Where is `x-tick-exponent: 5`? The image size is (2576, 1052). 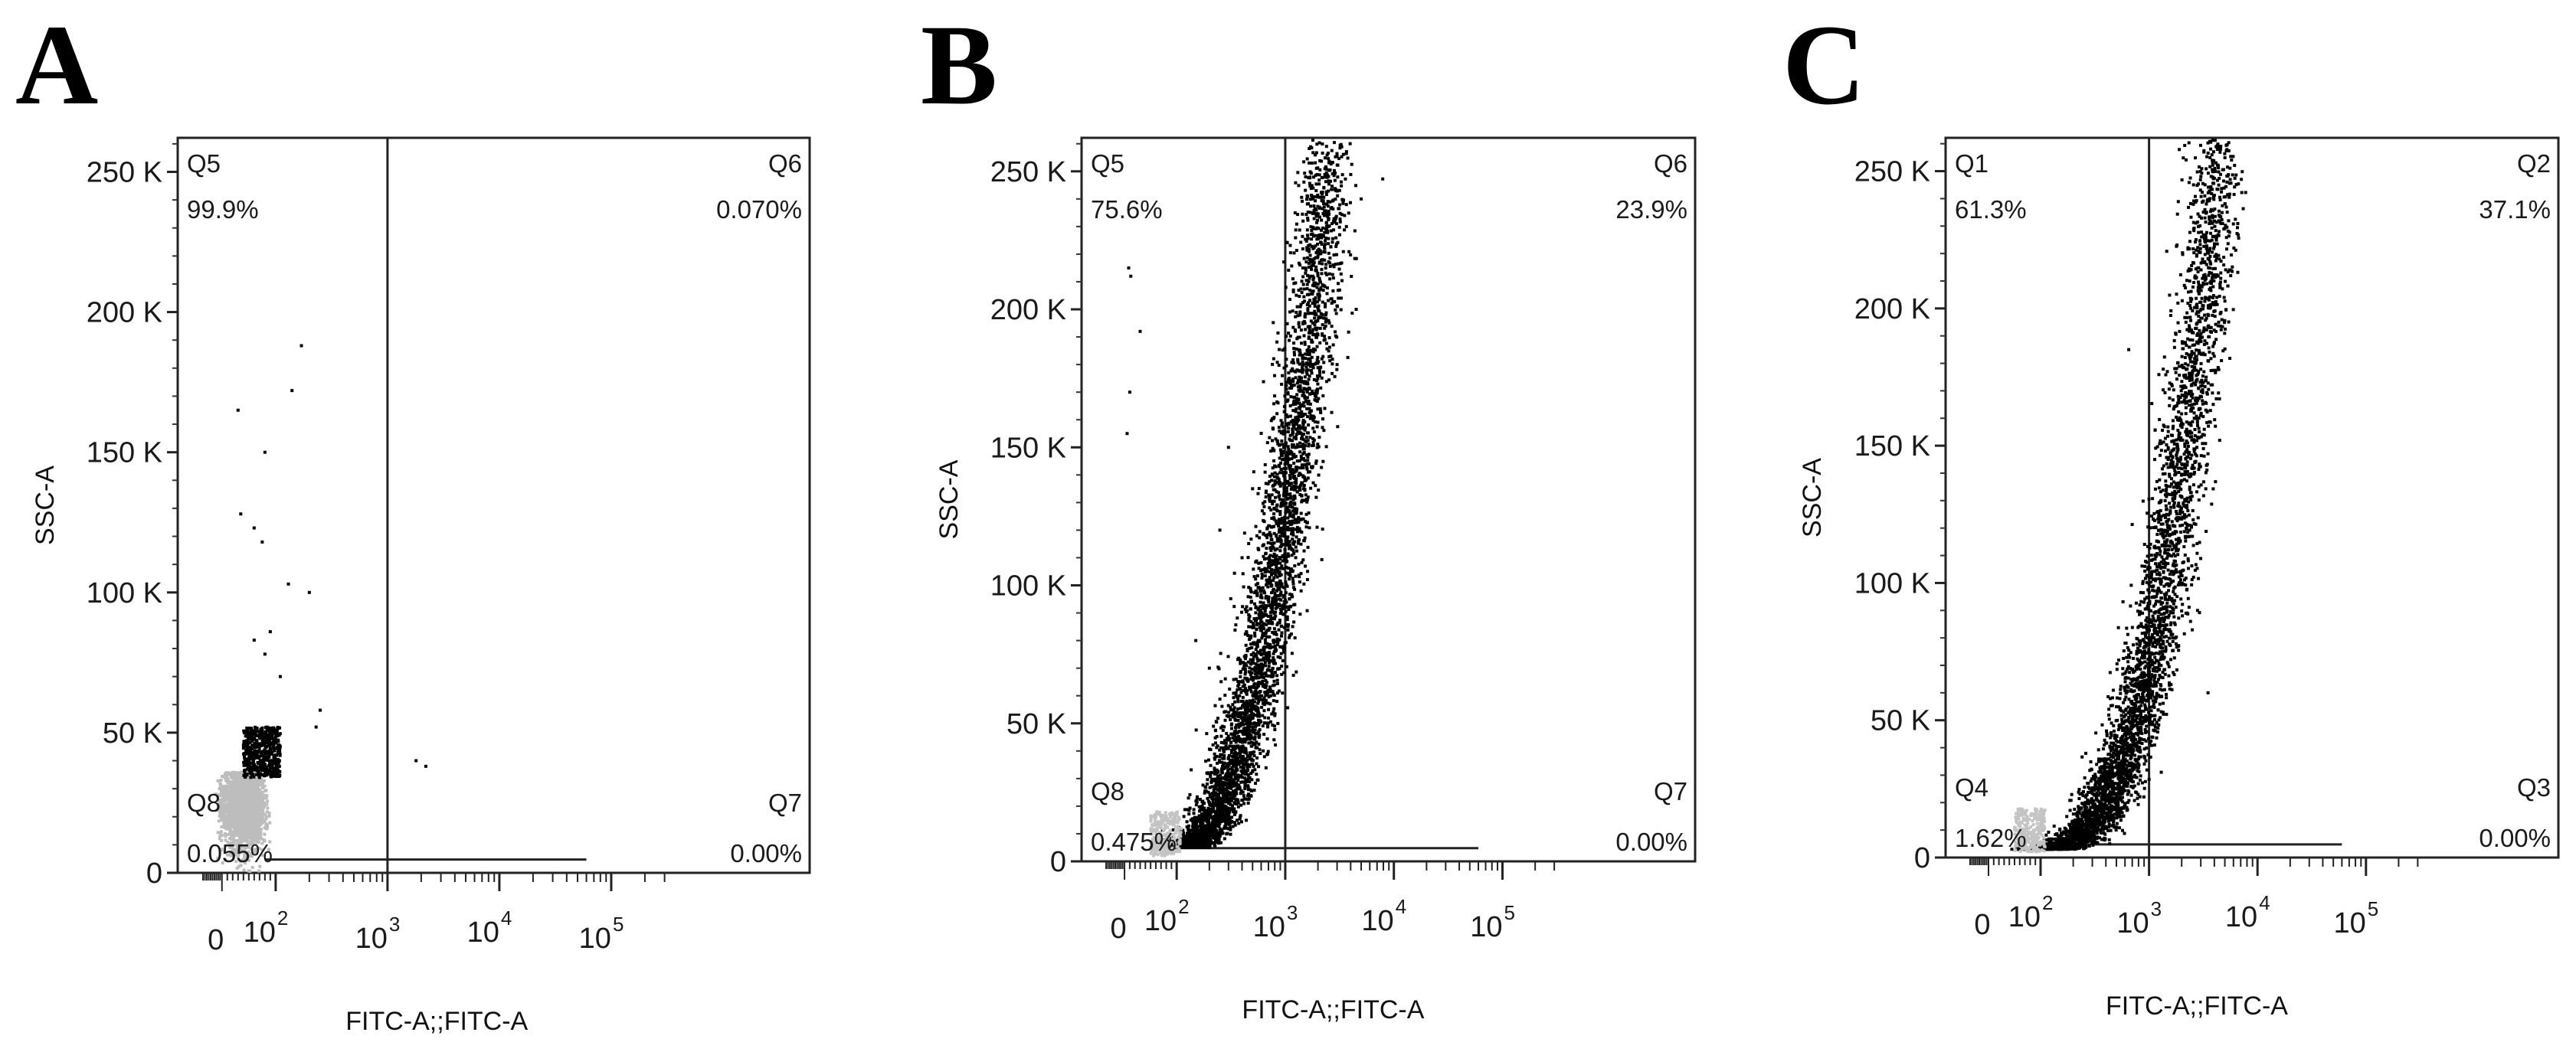 x-tick-exponent: 5 is located at coordinates (618, 924).